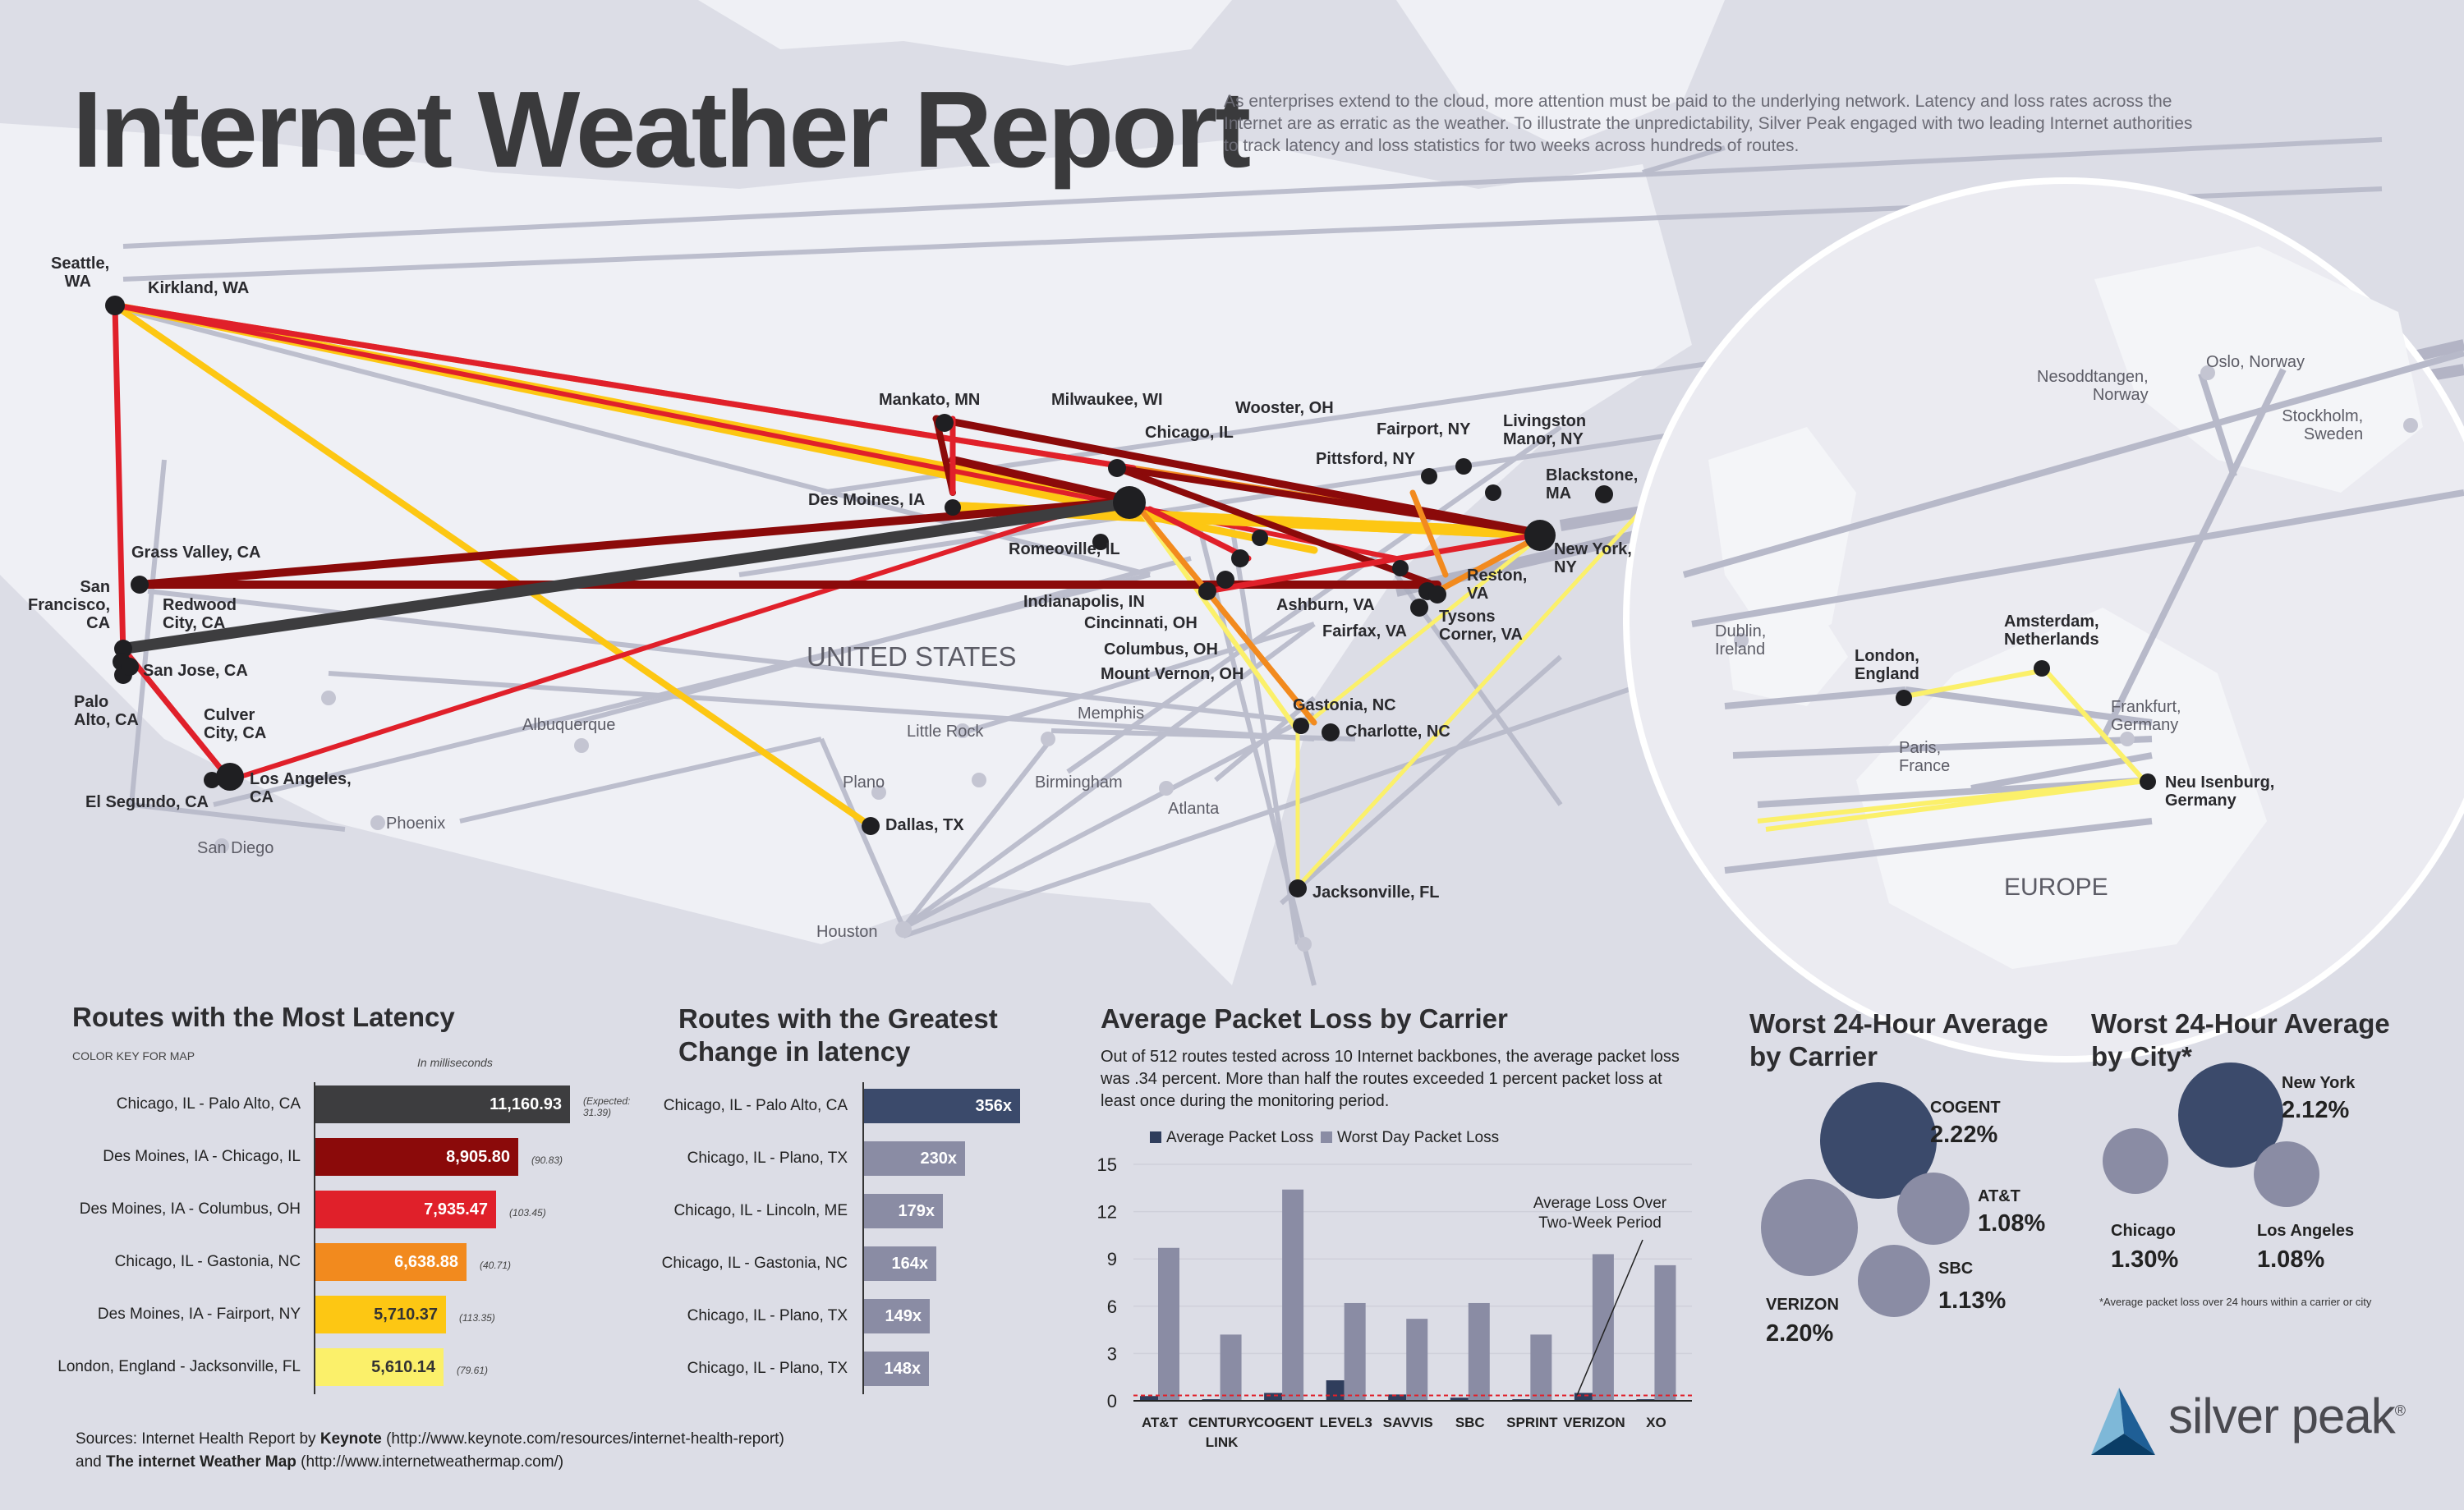 Image resolution: width=2464 pixels, height=1510 pixels. Describe the element at coordinates (1107, 1164) in the screenshot. I see `y-tick-label: 15` at that location.